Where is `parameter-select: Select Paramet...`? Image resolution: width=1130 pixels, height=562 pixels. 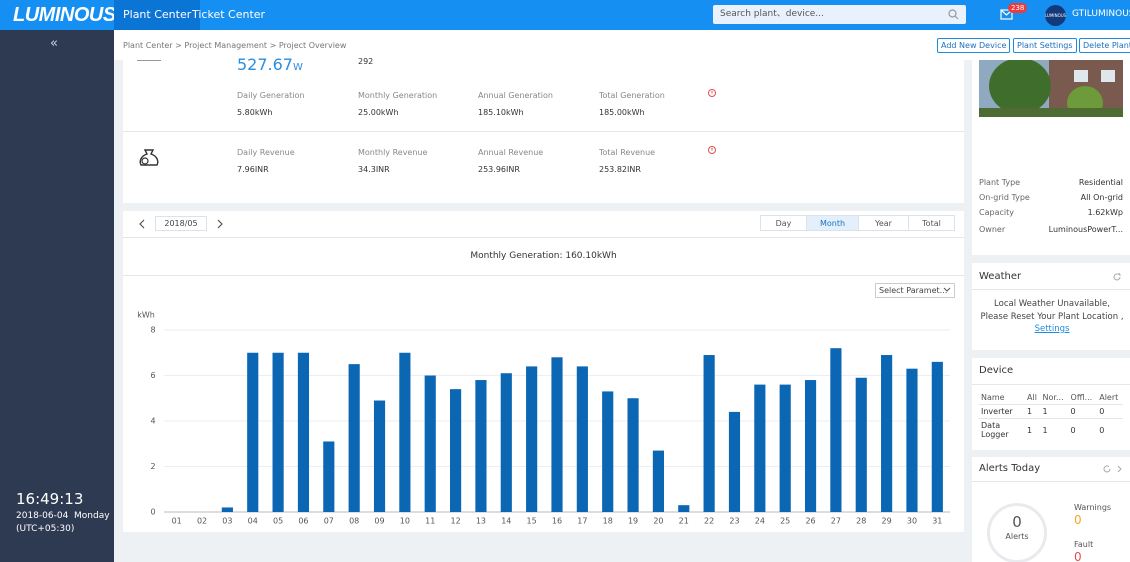 parameter-select: Select Paramet... is located at coordinates (915, 290).